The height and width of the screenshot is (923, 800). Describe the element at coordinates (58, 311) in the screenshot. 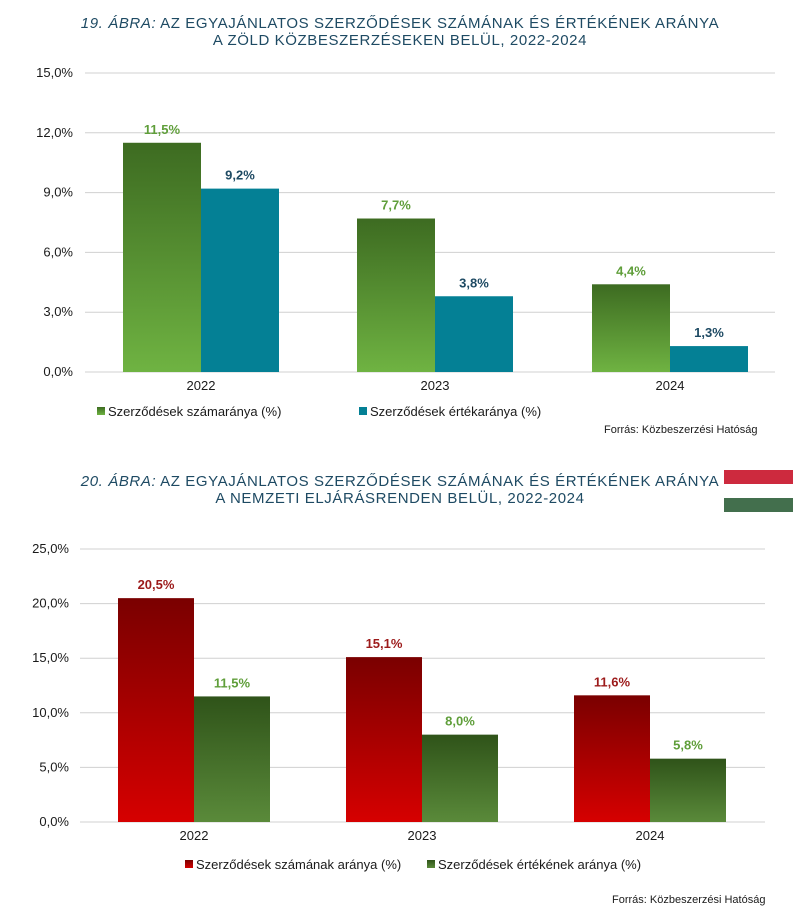

I see `y-tick-label: 3,0%` at that location.